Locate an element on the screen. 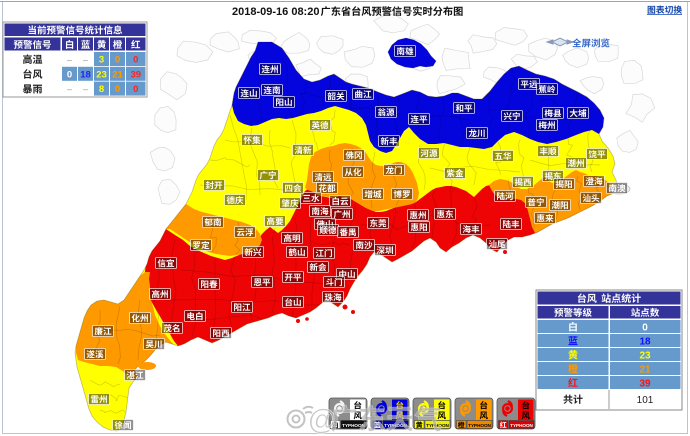  svg-text: 2018-09-16 08:20 is located at coordinates (275, 12).